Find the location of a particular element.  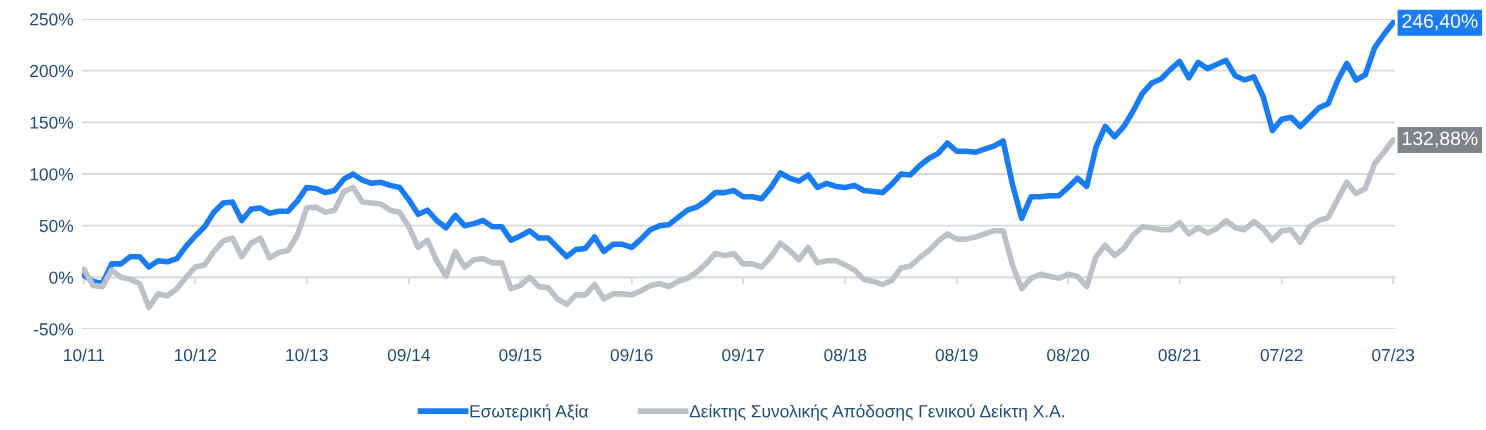

x-tick-label: 07/23 is located at coordinates (1393, 355).